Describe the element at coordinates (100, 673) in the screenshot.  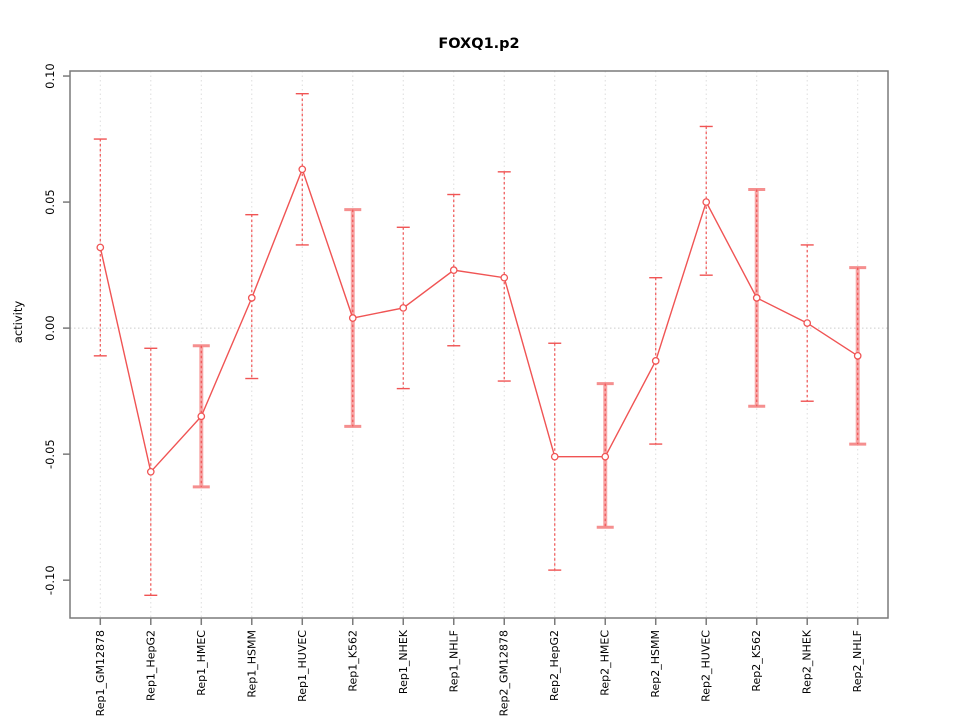
I see `x-tick-label: Rep1_GM12878` at that location.